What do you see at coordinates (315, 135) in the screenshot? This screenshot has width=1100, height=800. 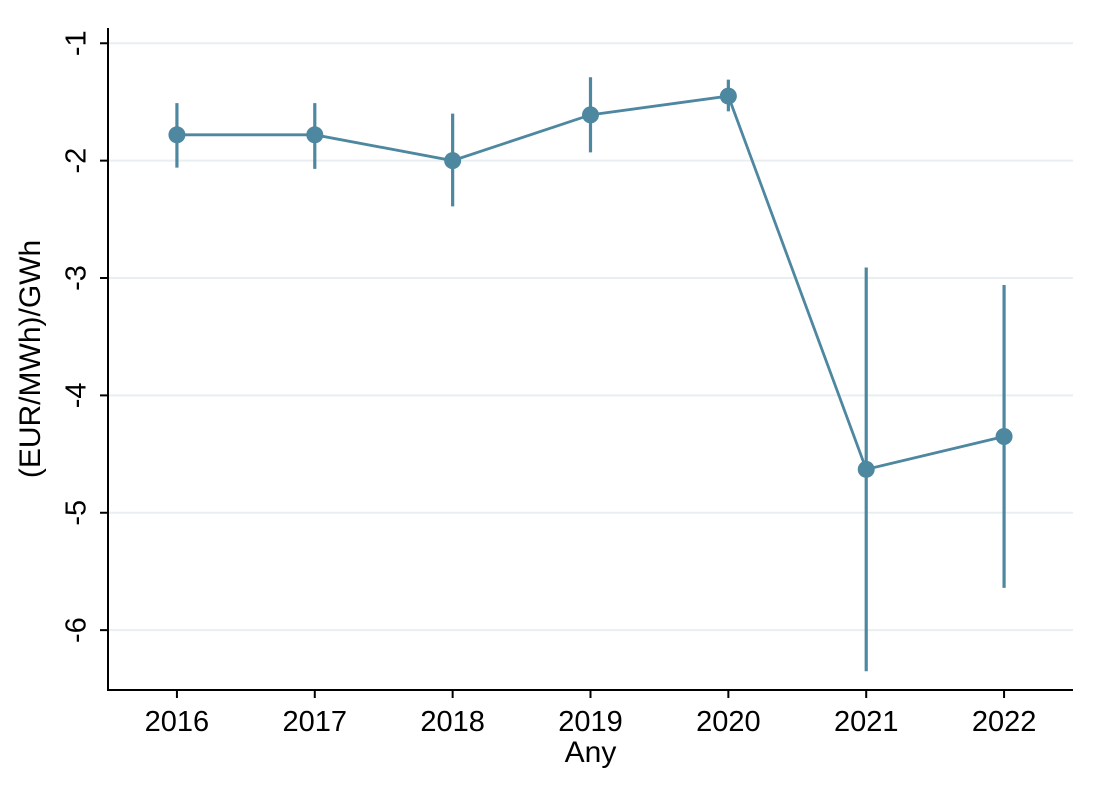 I see `estimate-marker-2017` at bounding box center [315, 135].